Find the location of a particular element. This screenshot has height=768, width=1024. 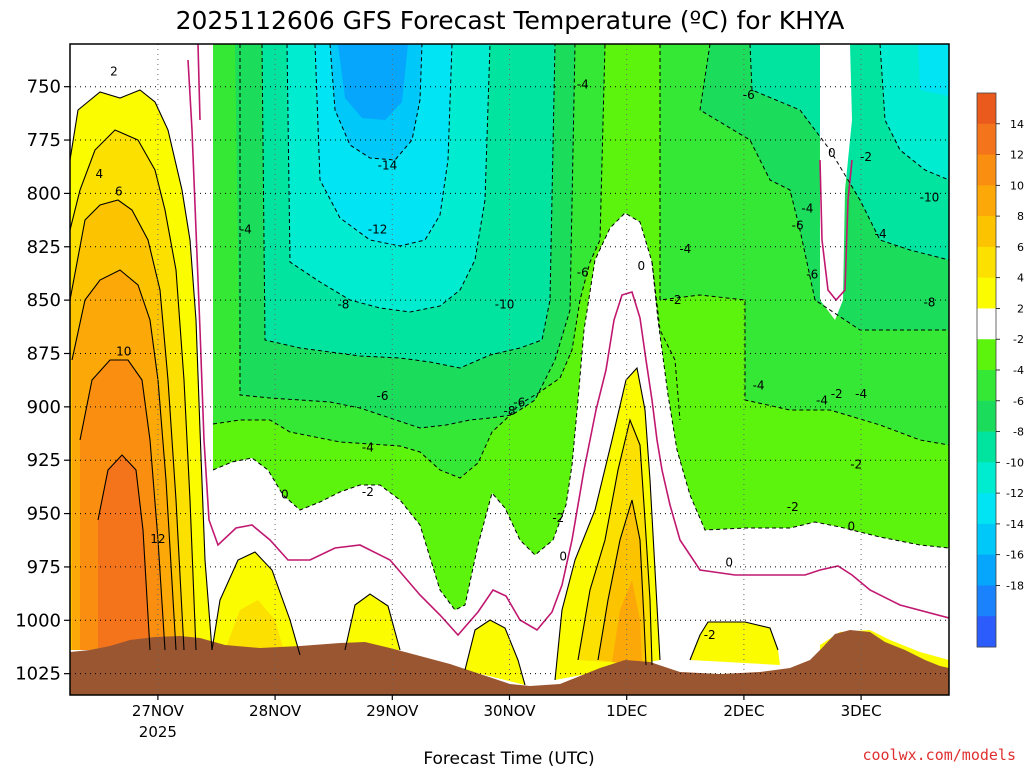

source-credit: coolwx.com/models is located at coordinates (939, 755).